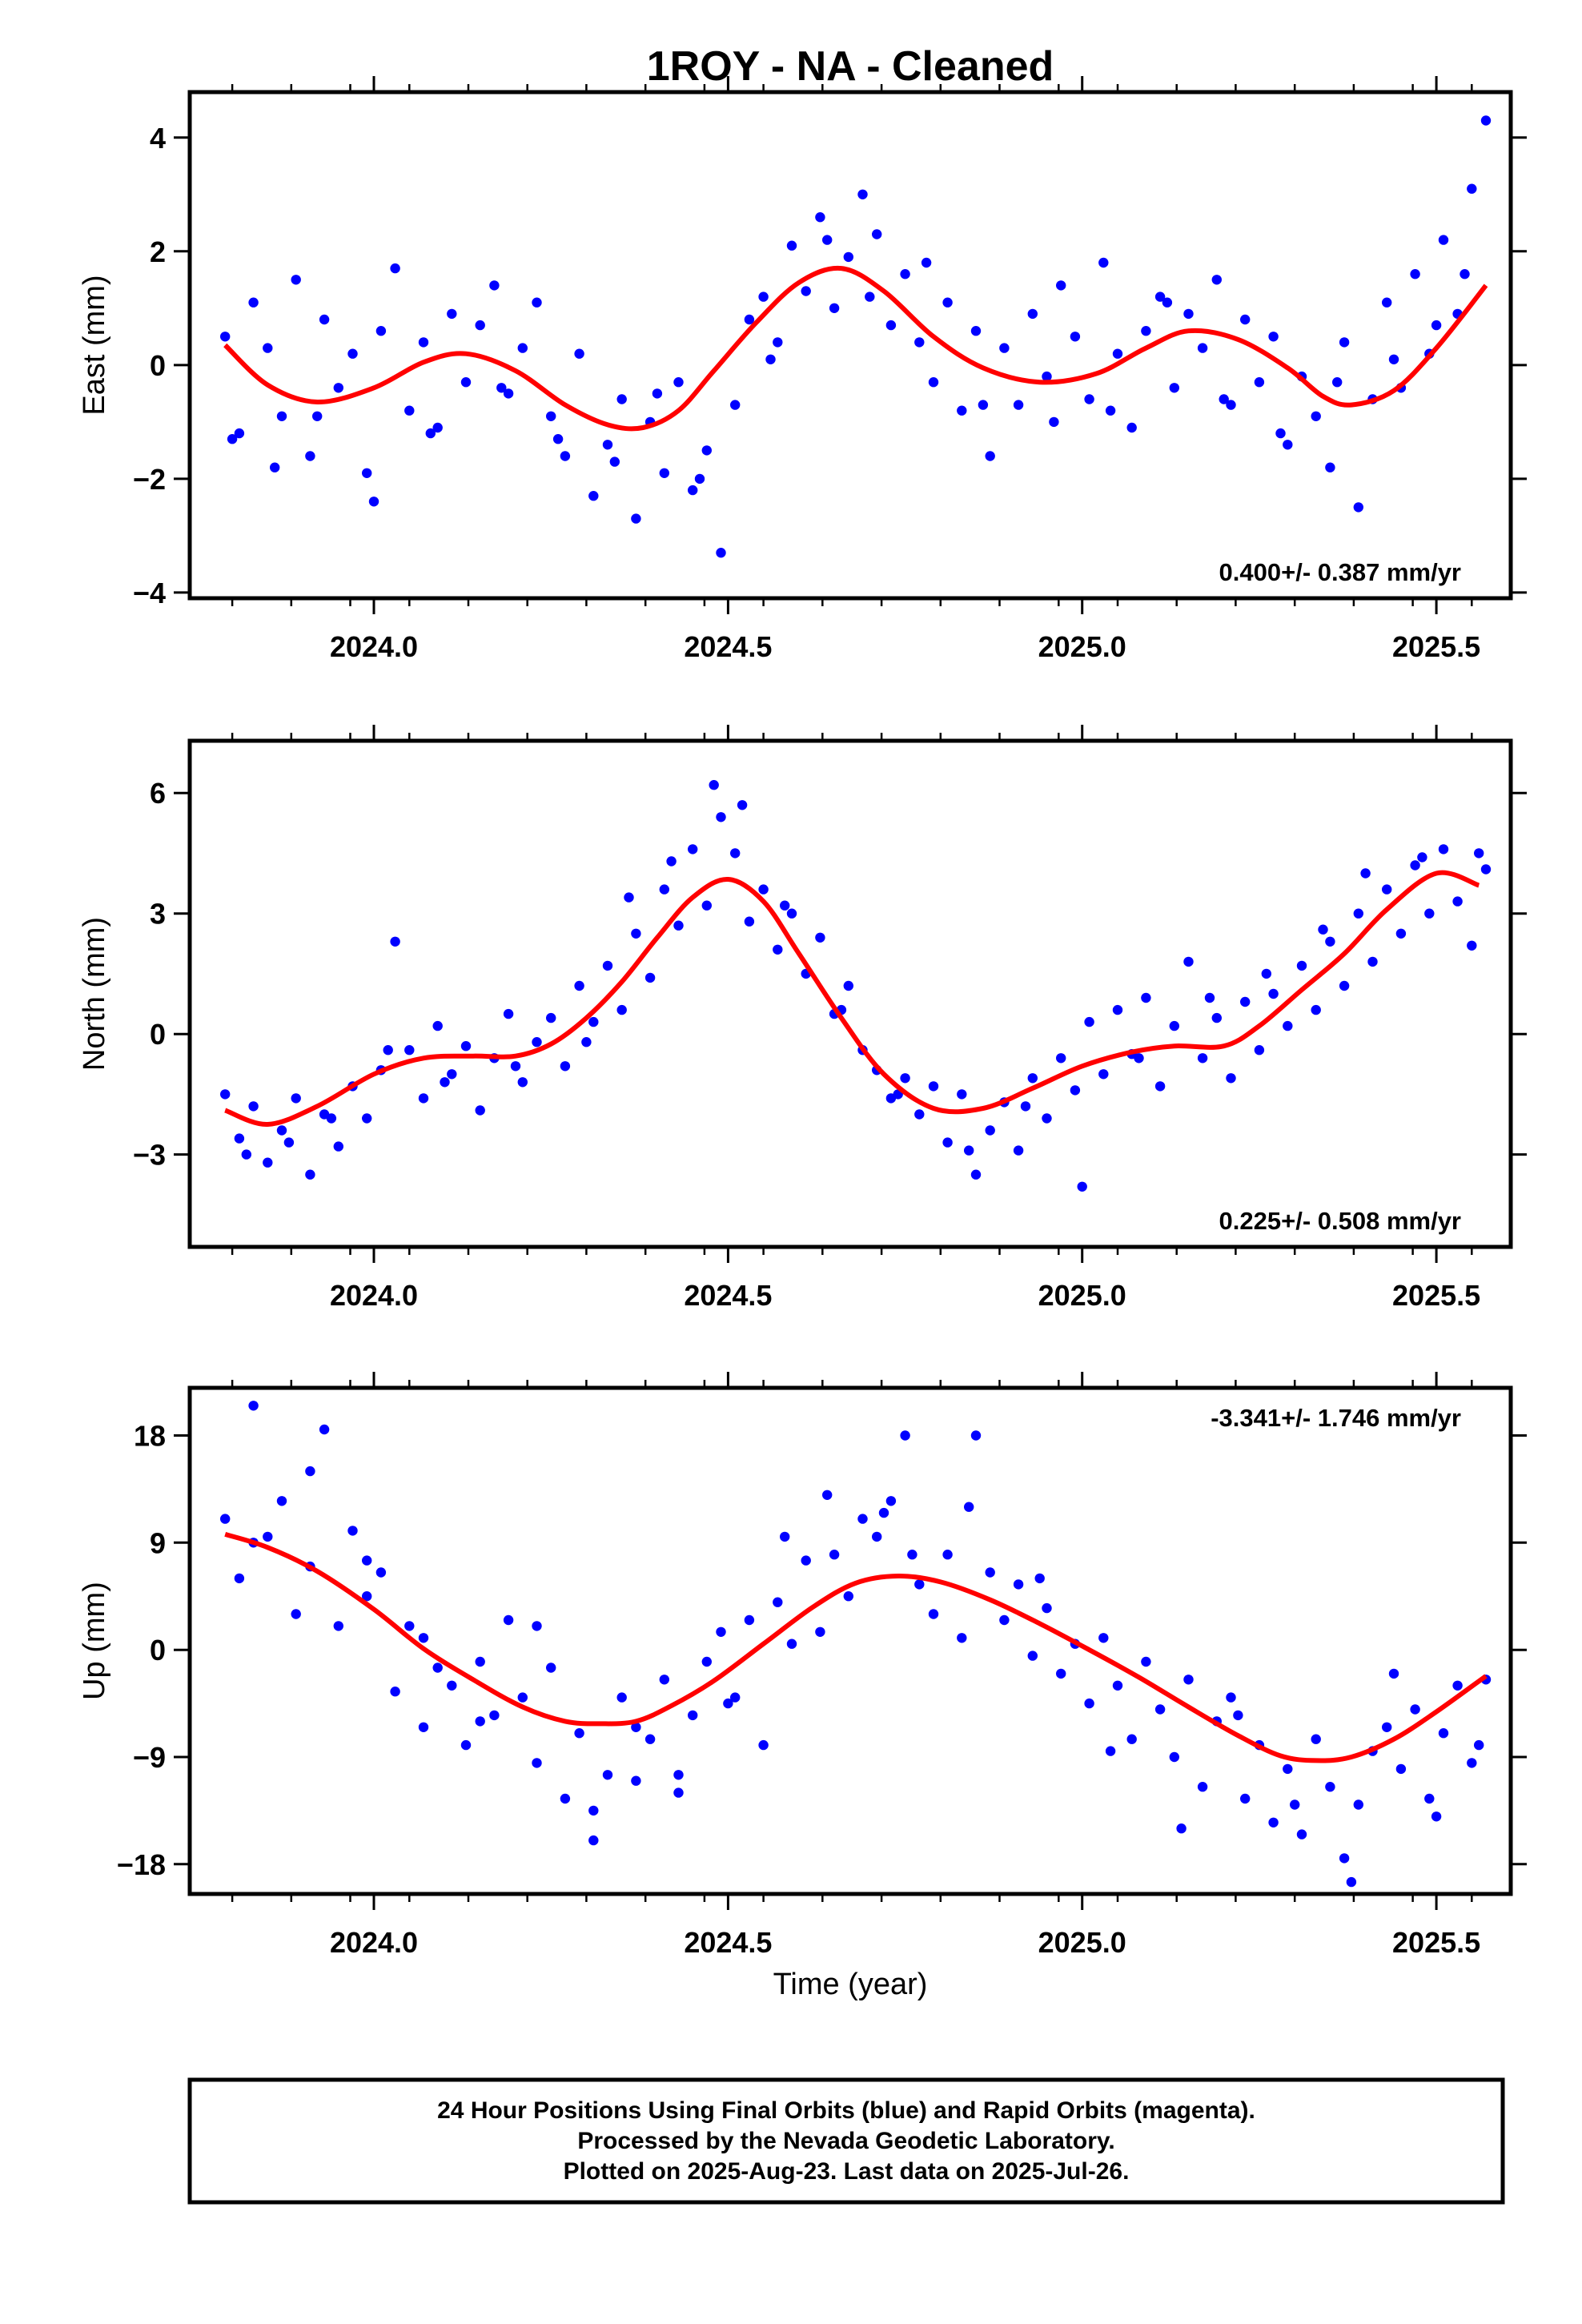 This screenshot has height=2324, width=1582. I want to click on up-x-tick-label: 2025.0, so click(1082, 1942).